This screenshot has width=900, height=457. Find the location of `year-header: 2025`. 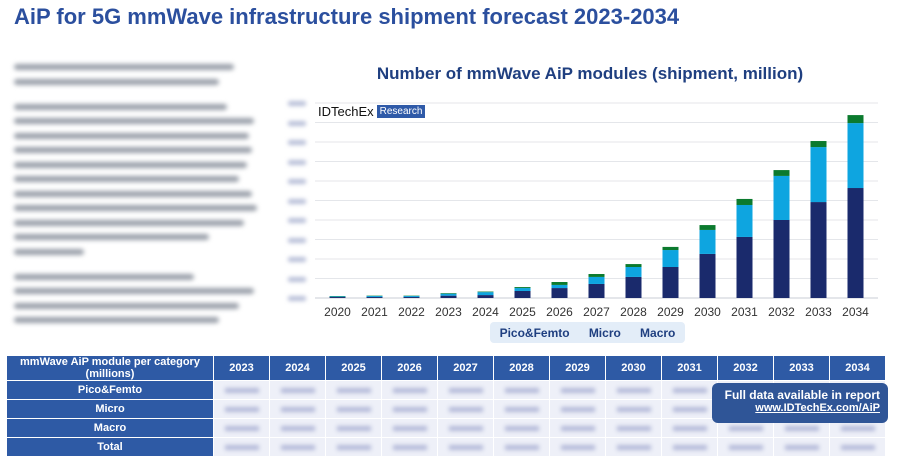

year-header: 2025 is located at coordinates (354, 368).